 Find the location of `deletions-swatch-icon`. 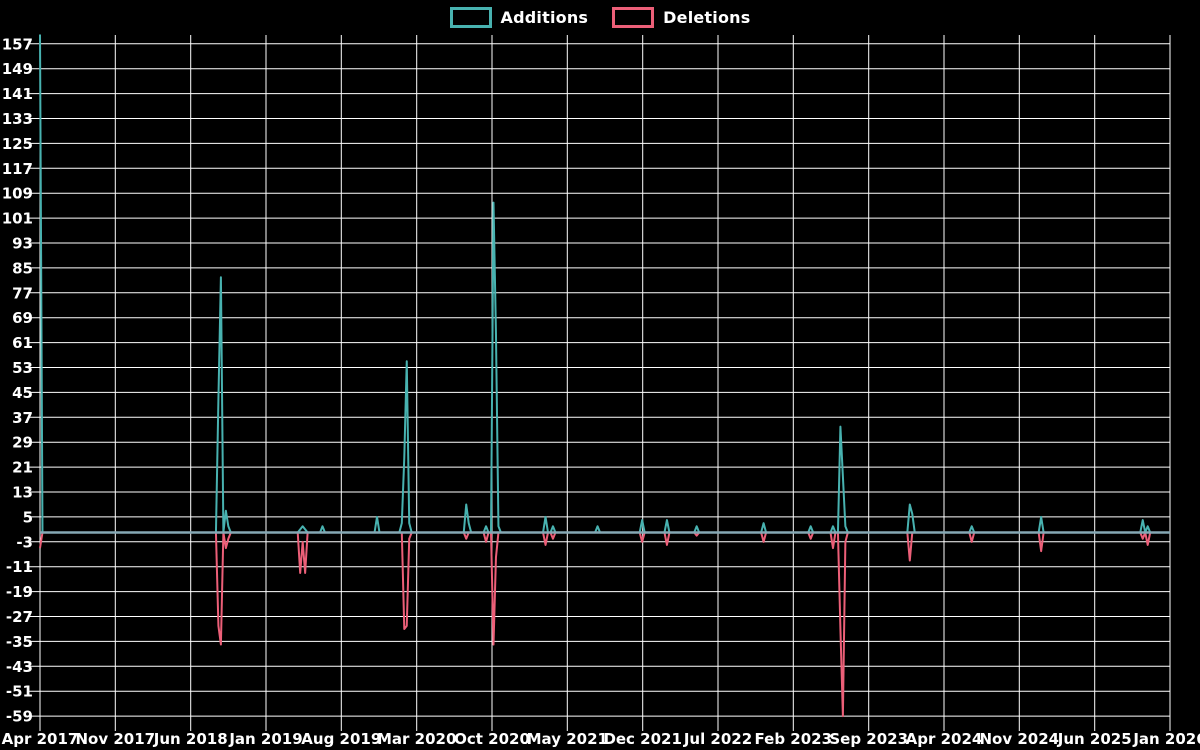

deletions-swatch-icon is located at coordinates (633, 17).